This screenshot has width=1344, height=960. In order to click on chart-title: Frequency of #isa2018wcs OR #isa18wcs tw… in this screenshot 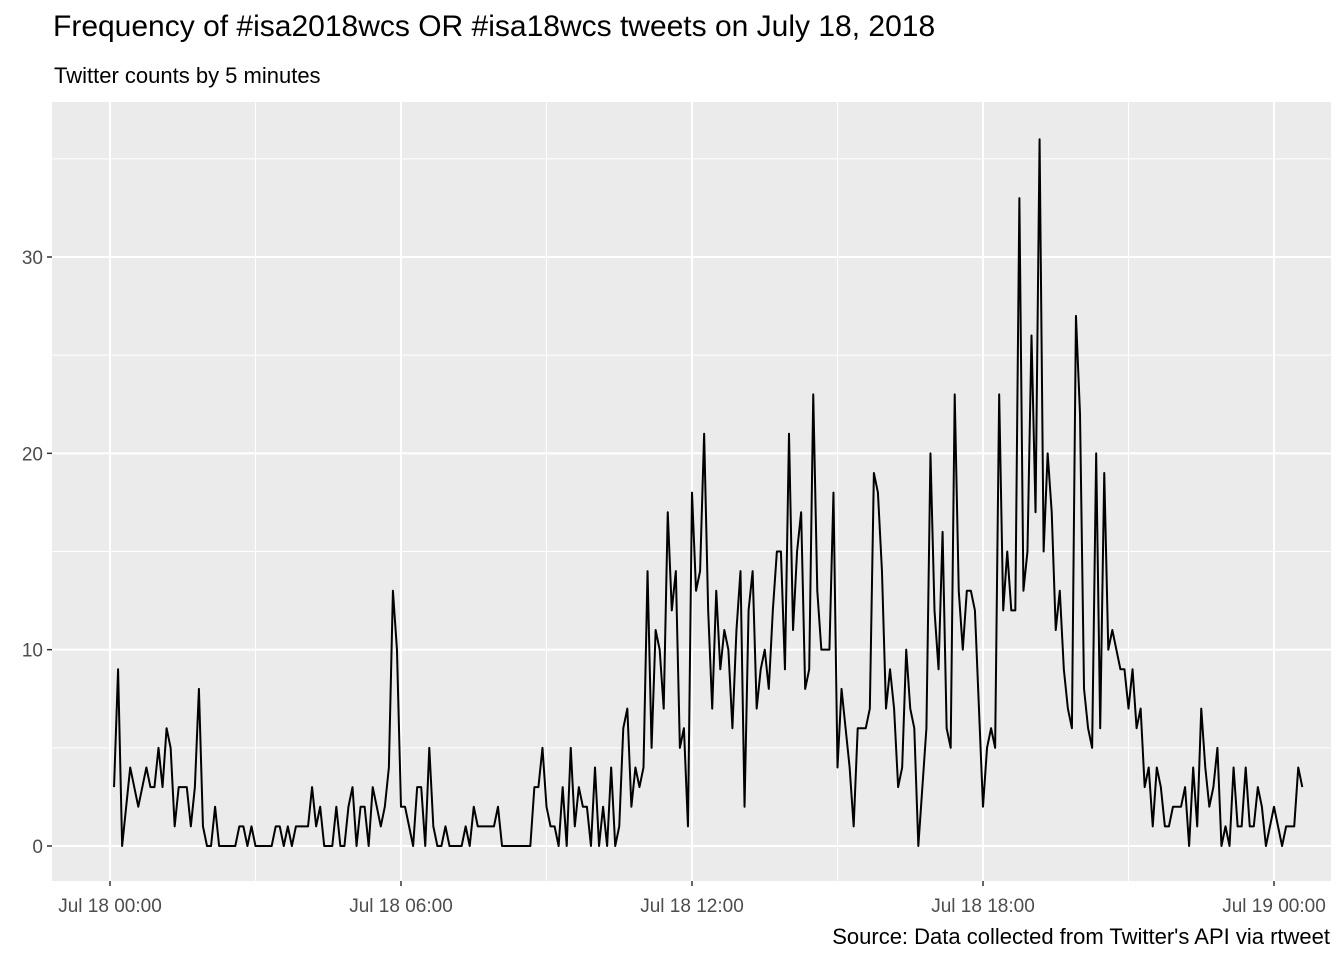, I will do `click(494, 26)`.